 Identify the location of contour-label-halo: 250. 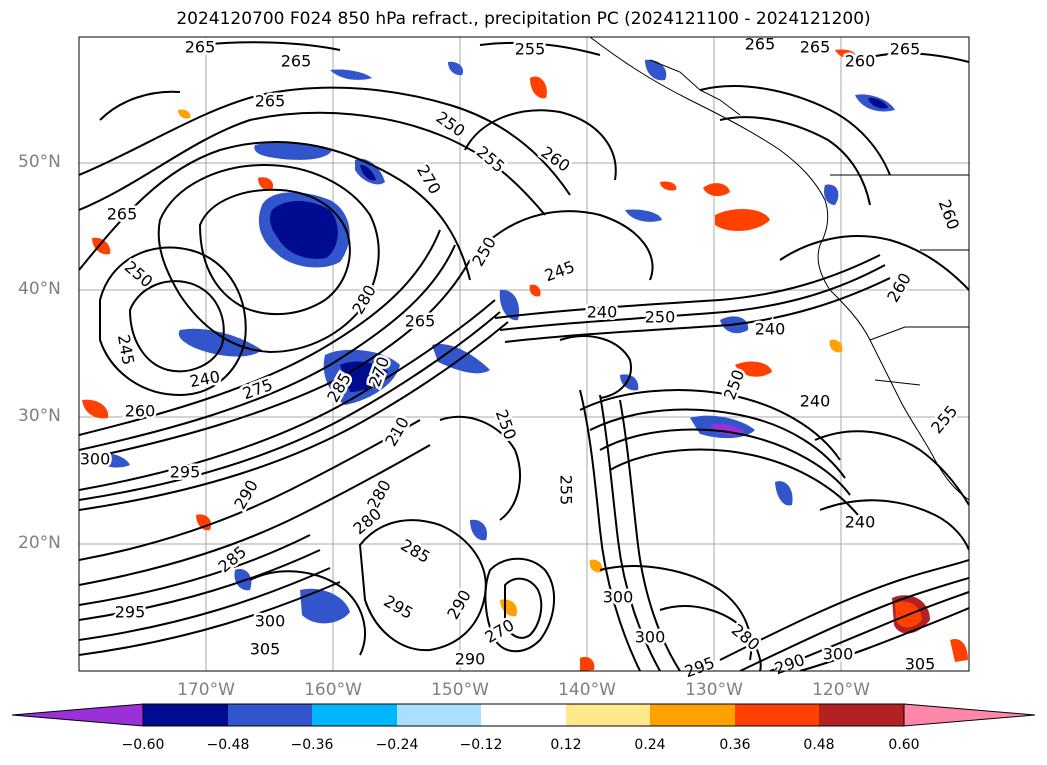
(660, 317).